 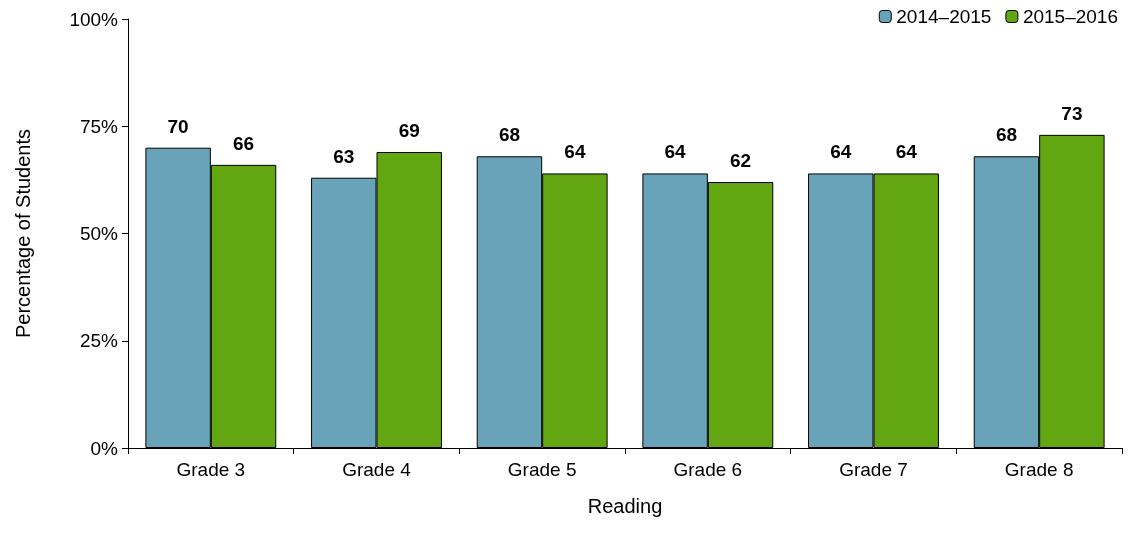 I want to click on x-tick-label: Grade 5, so click(x=542, y=469).